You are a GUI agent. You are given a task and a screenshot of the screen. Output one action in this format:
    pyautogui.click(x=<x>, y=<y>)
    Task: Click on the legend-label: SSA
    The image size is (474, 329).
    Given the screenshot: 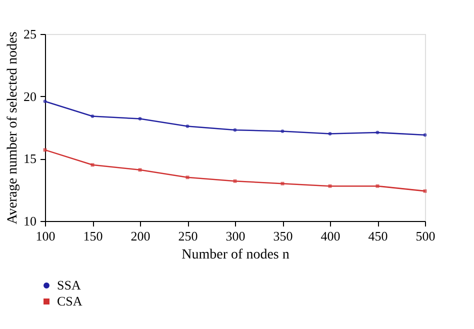 What is the action you would take?
    pyautogui.click(x=69, y=285)
    